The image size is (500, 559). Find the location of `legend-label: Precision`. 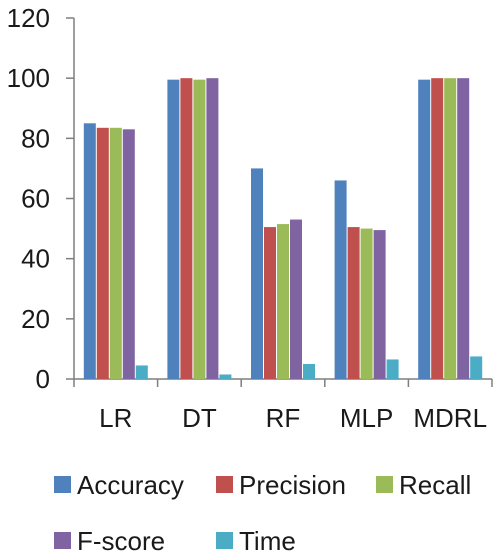

legend-label: Precision is located at coordinates (292, 485).